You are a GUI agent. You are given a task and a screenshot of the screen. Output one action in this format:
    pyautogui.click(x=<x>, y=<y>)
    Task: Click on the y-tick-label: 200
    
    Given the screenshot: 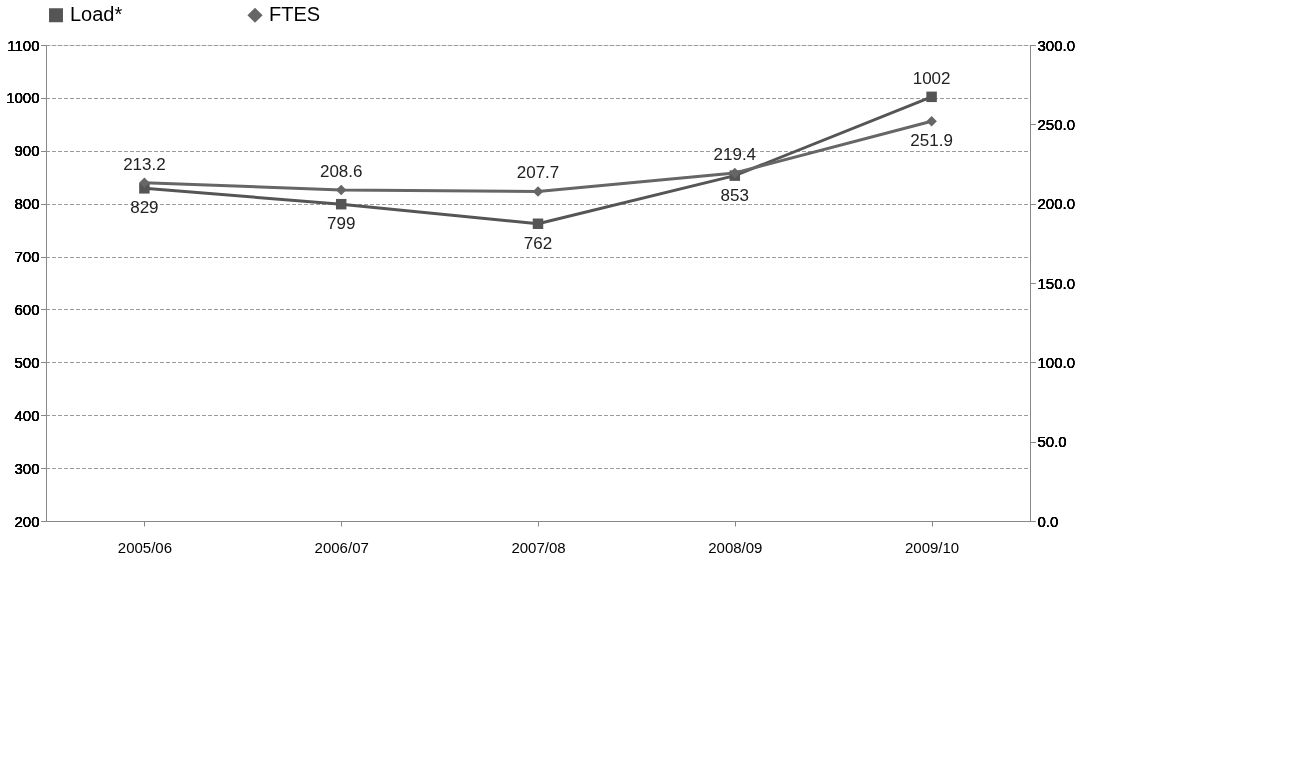 What is the action you would take?
    pyautogui.click(x=27, y=521)
    